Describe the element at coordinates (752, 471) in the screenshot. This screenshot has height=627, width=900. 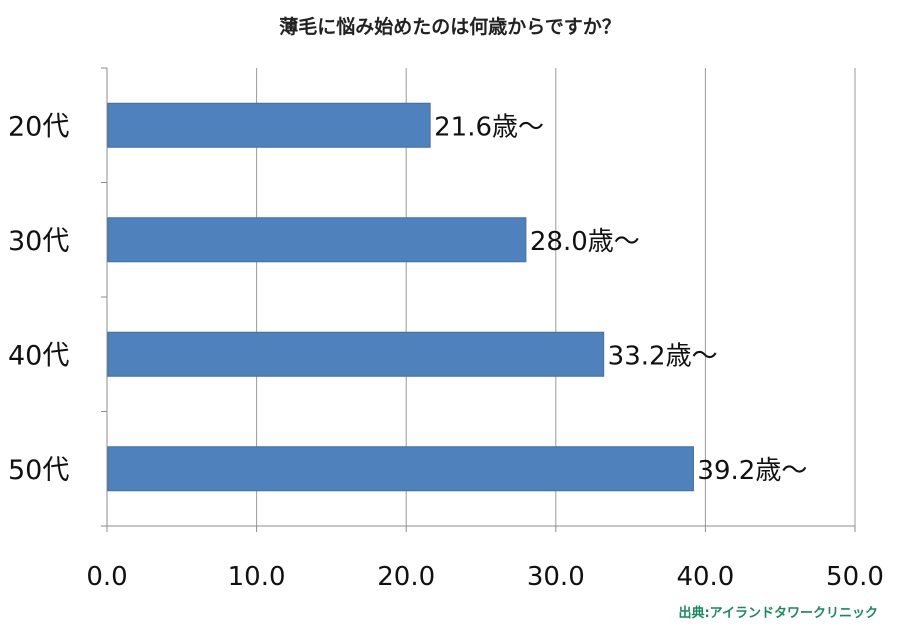
I see `data-label-3: 39.2歳～` at that location.